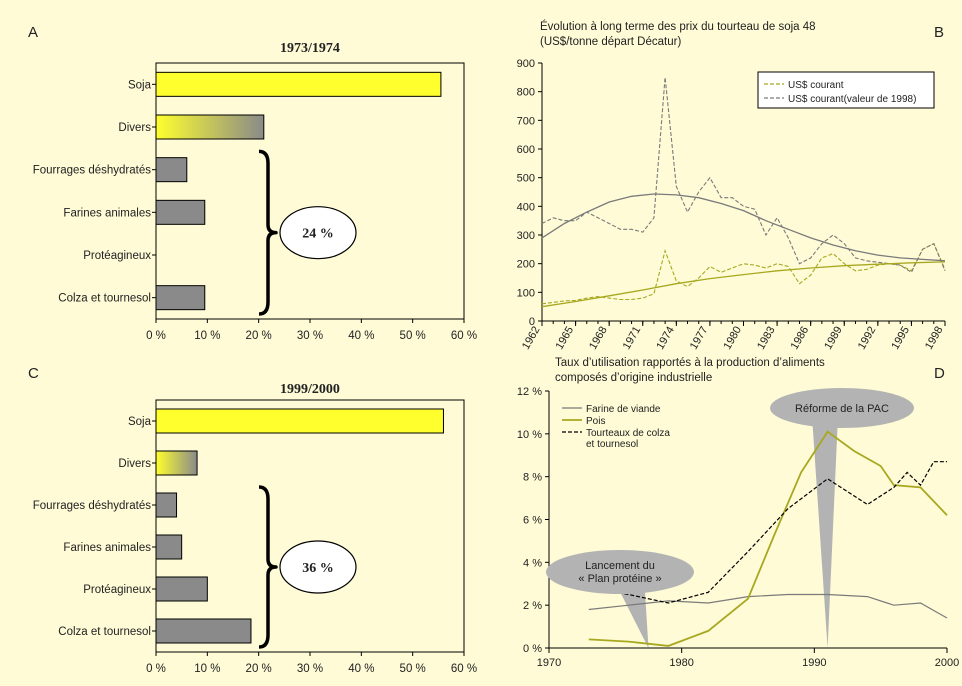 Image resolution: width=962 pixels, height=686 pixels. Describe the element at coordinates (33, 373) in the screenshot. I see `panel-letter-c: C` at that location.